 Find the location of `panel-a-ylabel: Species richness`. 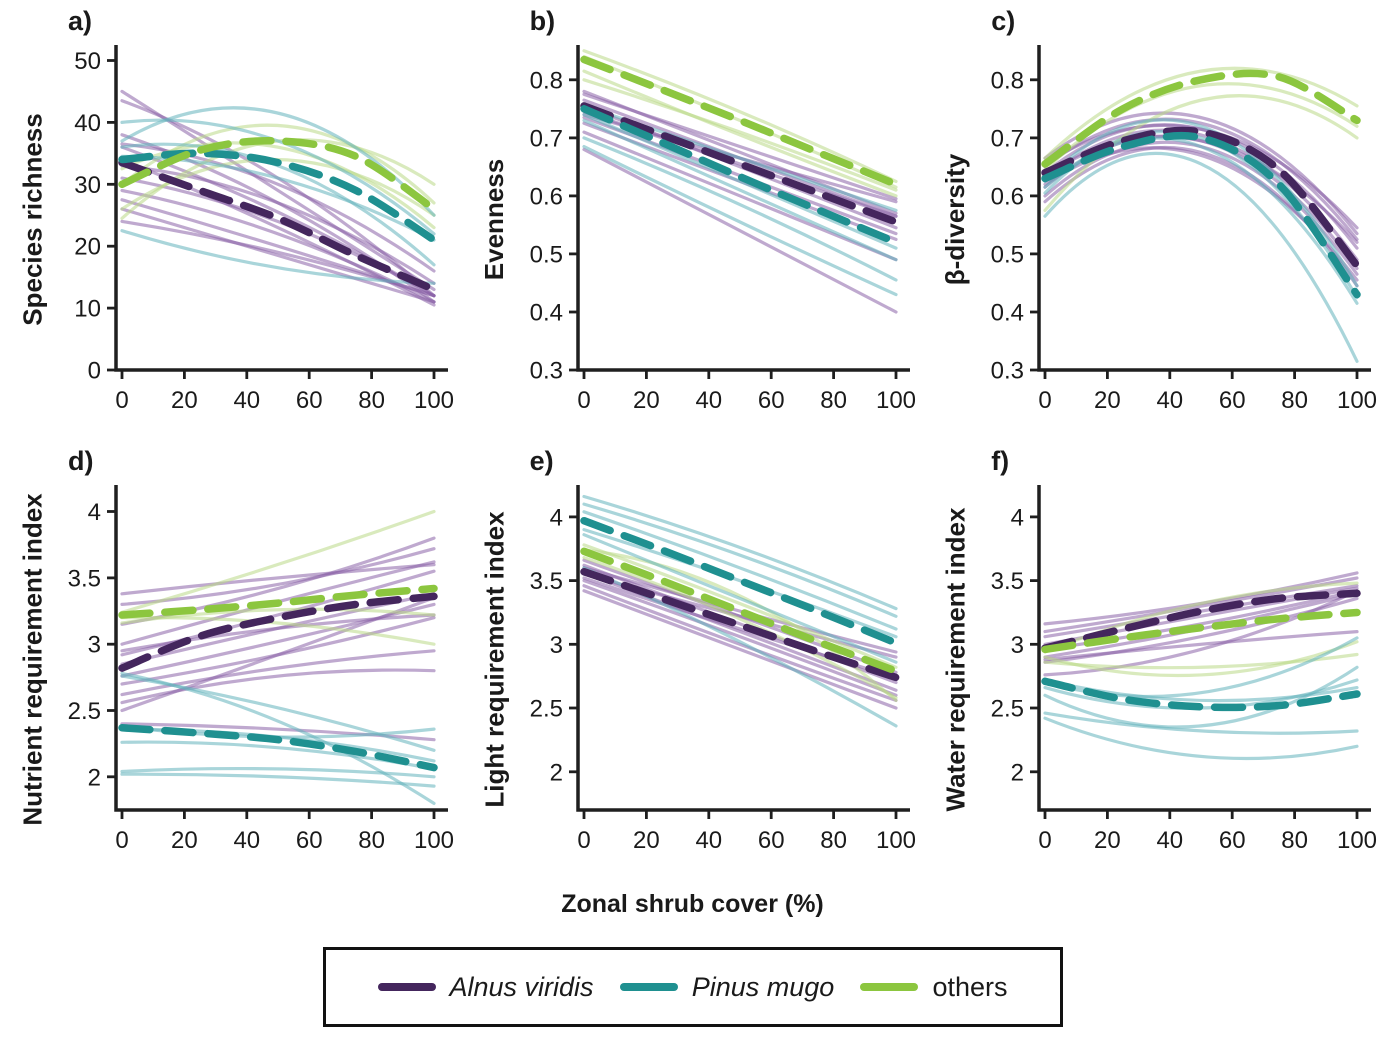

panel-a-ylabel: Species richness is located at coordinates (32, 219).